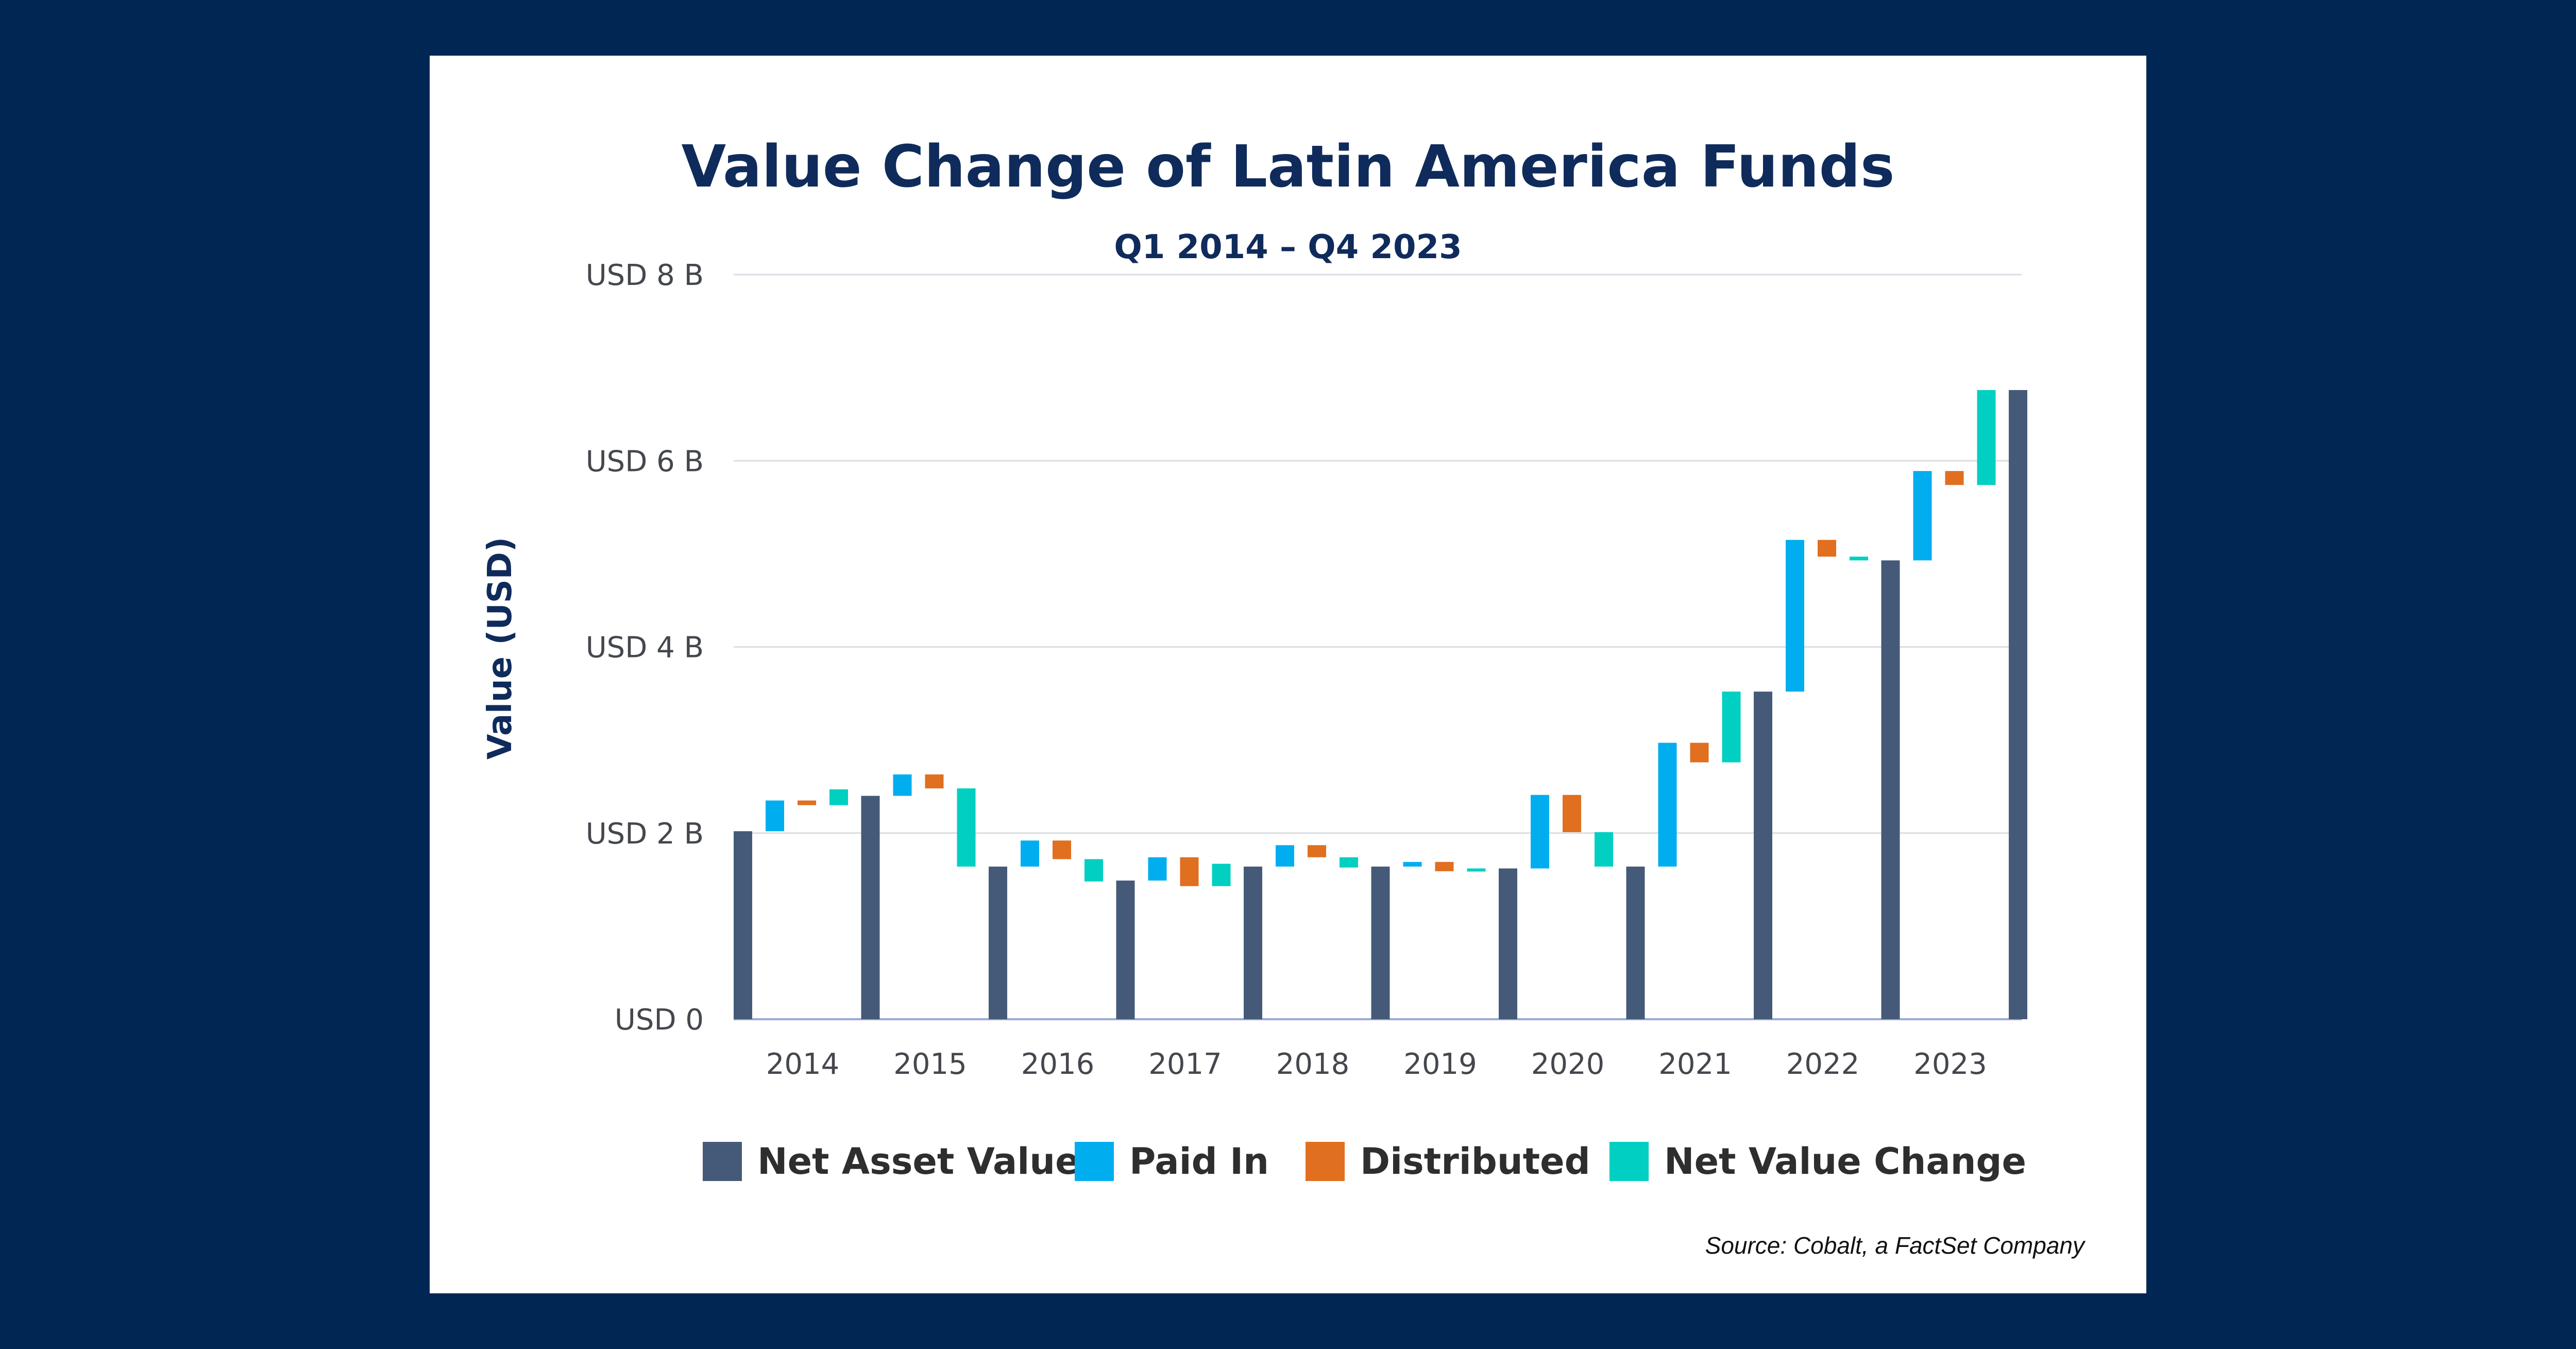  I want to click on distributed-bar-2016, so click(1062, 849).